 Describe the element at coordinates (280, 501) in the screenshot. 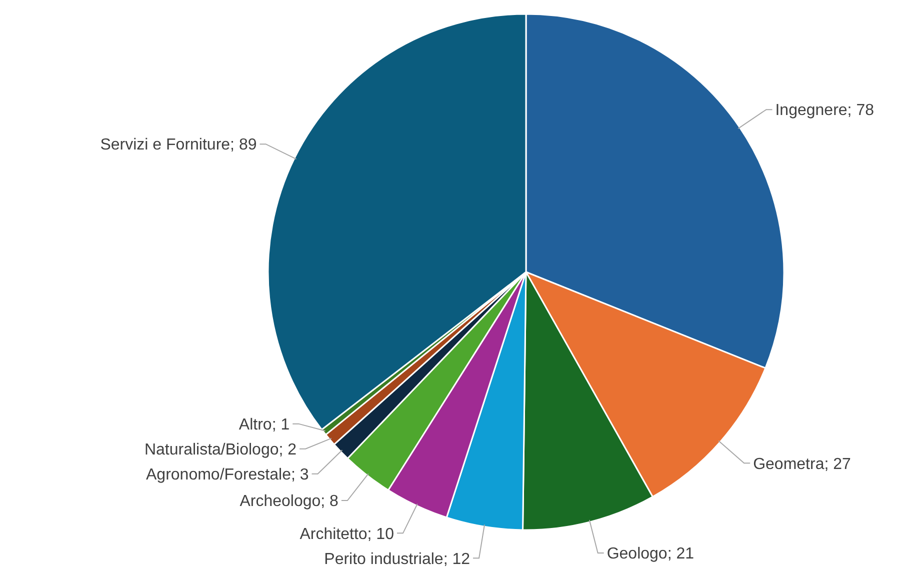

I see `slice-label: Archeologo` at that location.